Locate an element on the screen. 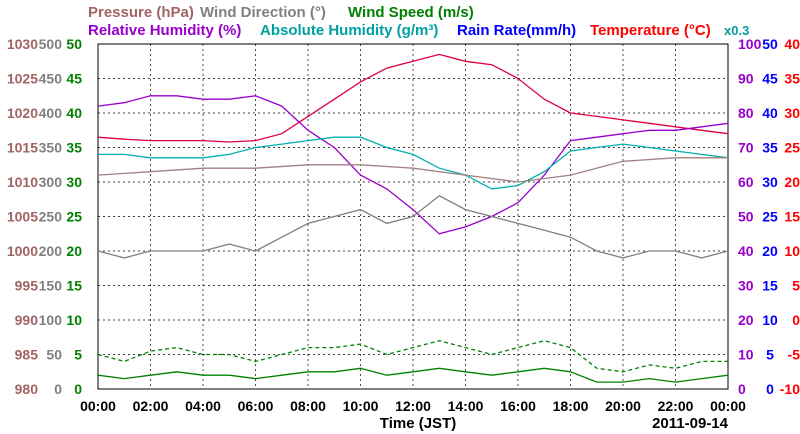 This screenshot has height=434, width=800. x-tick-label: 18:00 is located at coordinates (571, 406).